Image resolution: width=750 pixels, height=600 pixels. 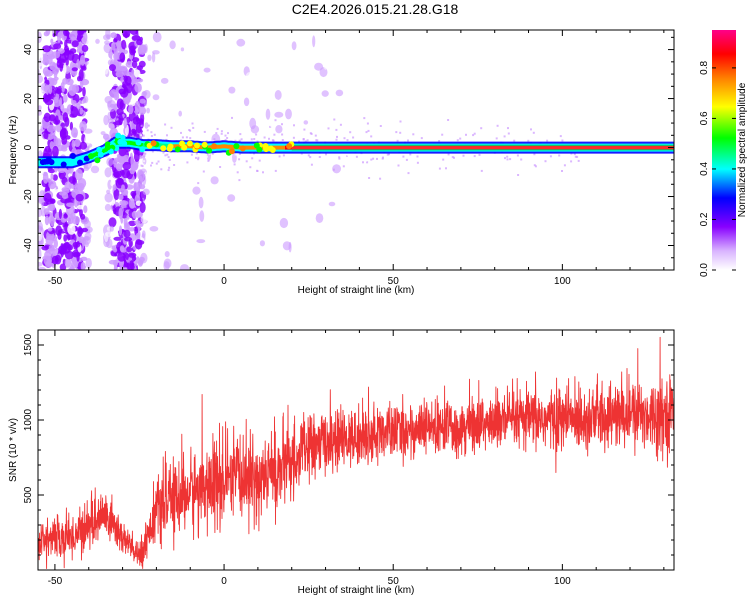 What do you see at coordinates (28, 99) in the screenshot?
I see `y-tick-label: 20` at bounding box center [28, 99].